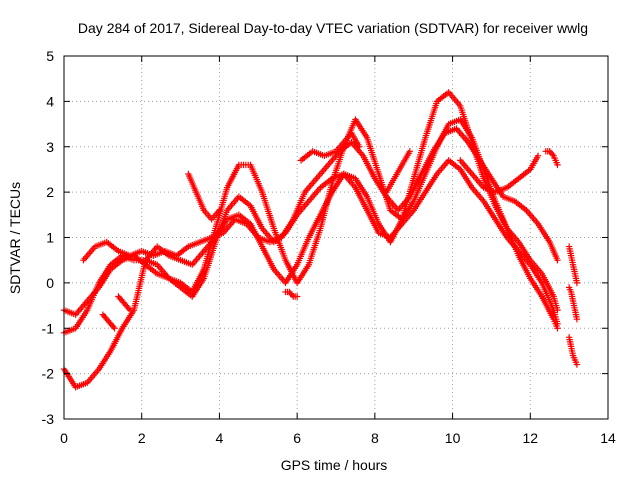  What do you see at coordinates (330, 146) in the screenshot?
I see `series-segment-f` at bounding box center [330, 146].